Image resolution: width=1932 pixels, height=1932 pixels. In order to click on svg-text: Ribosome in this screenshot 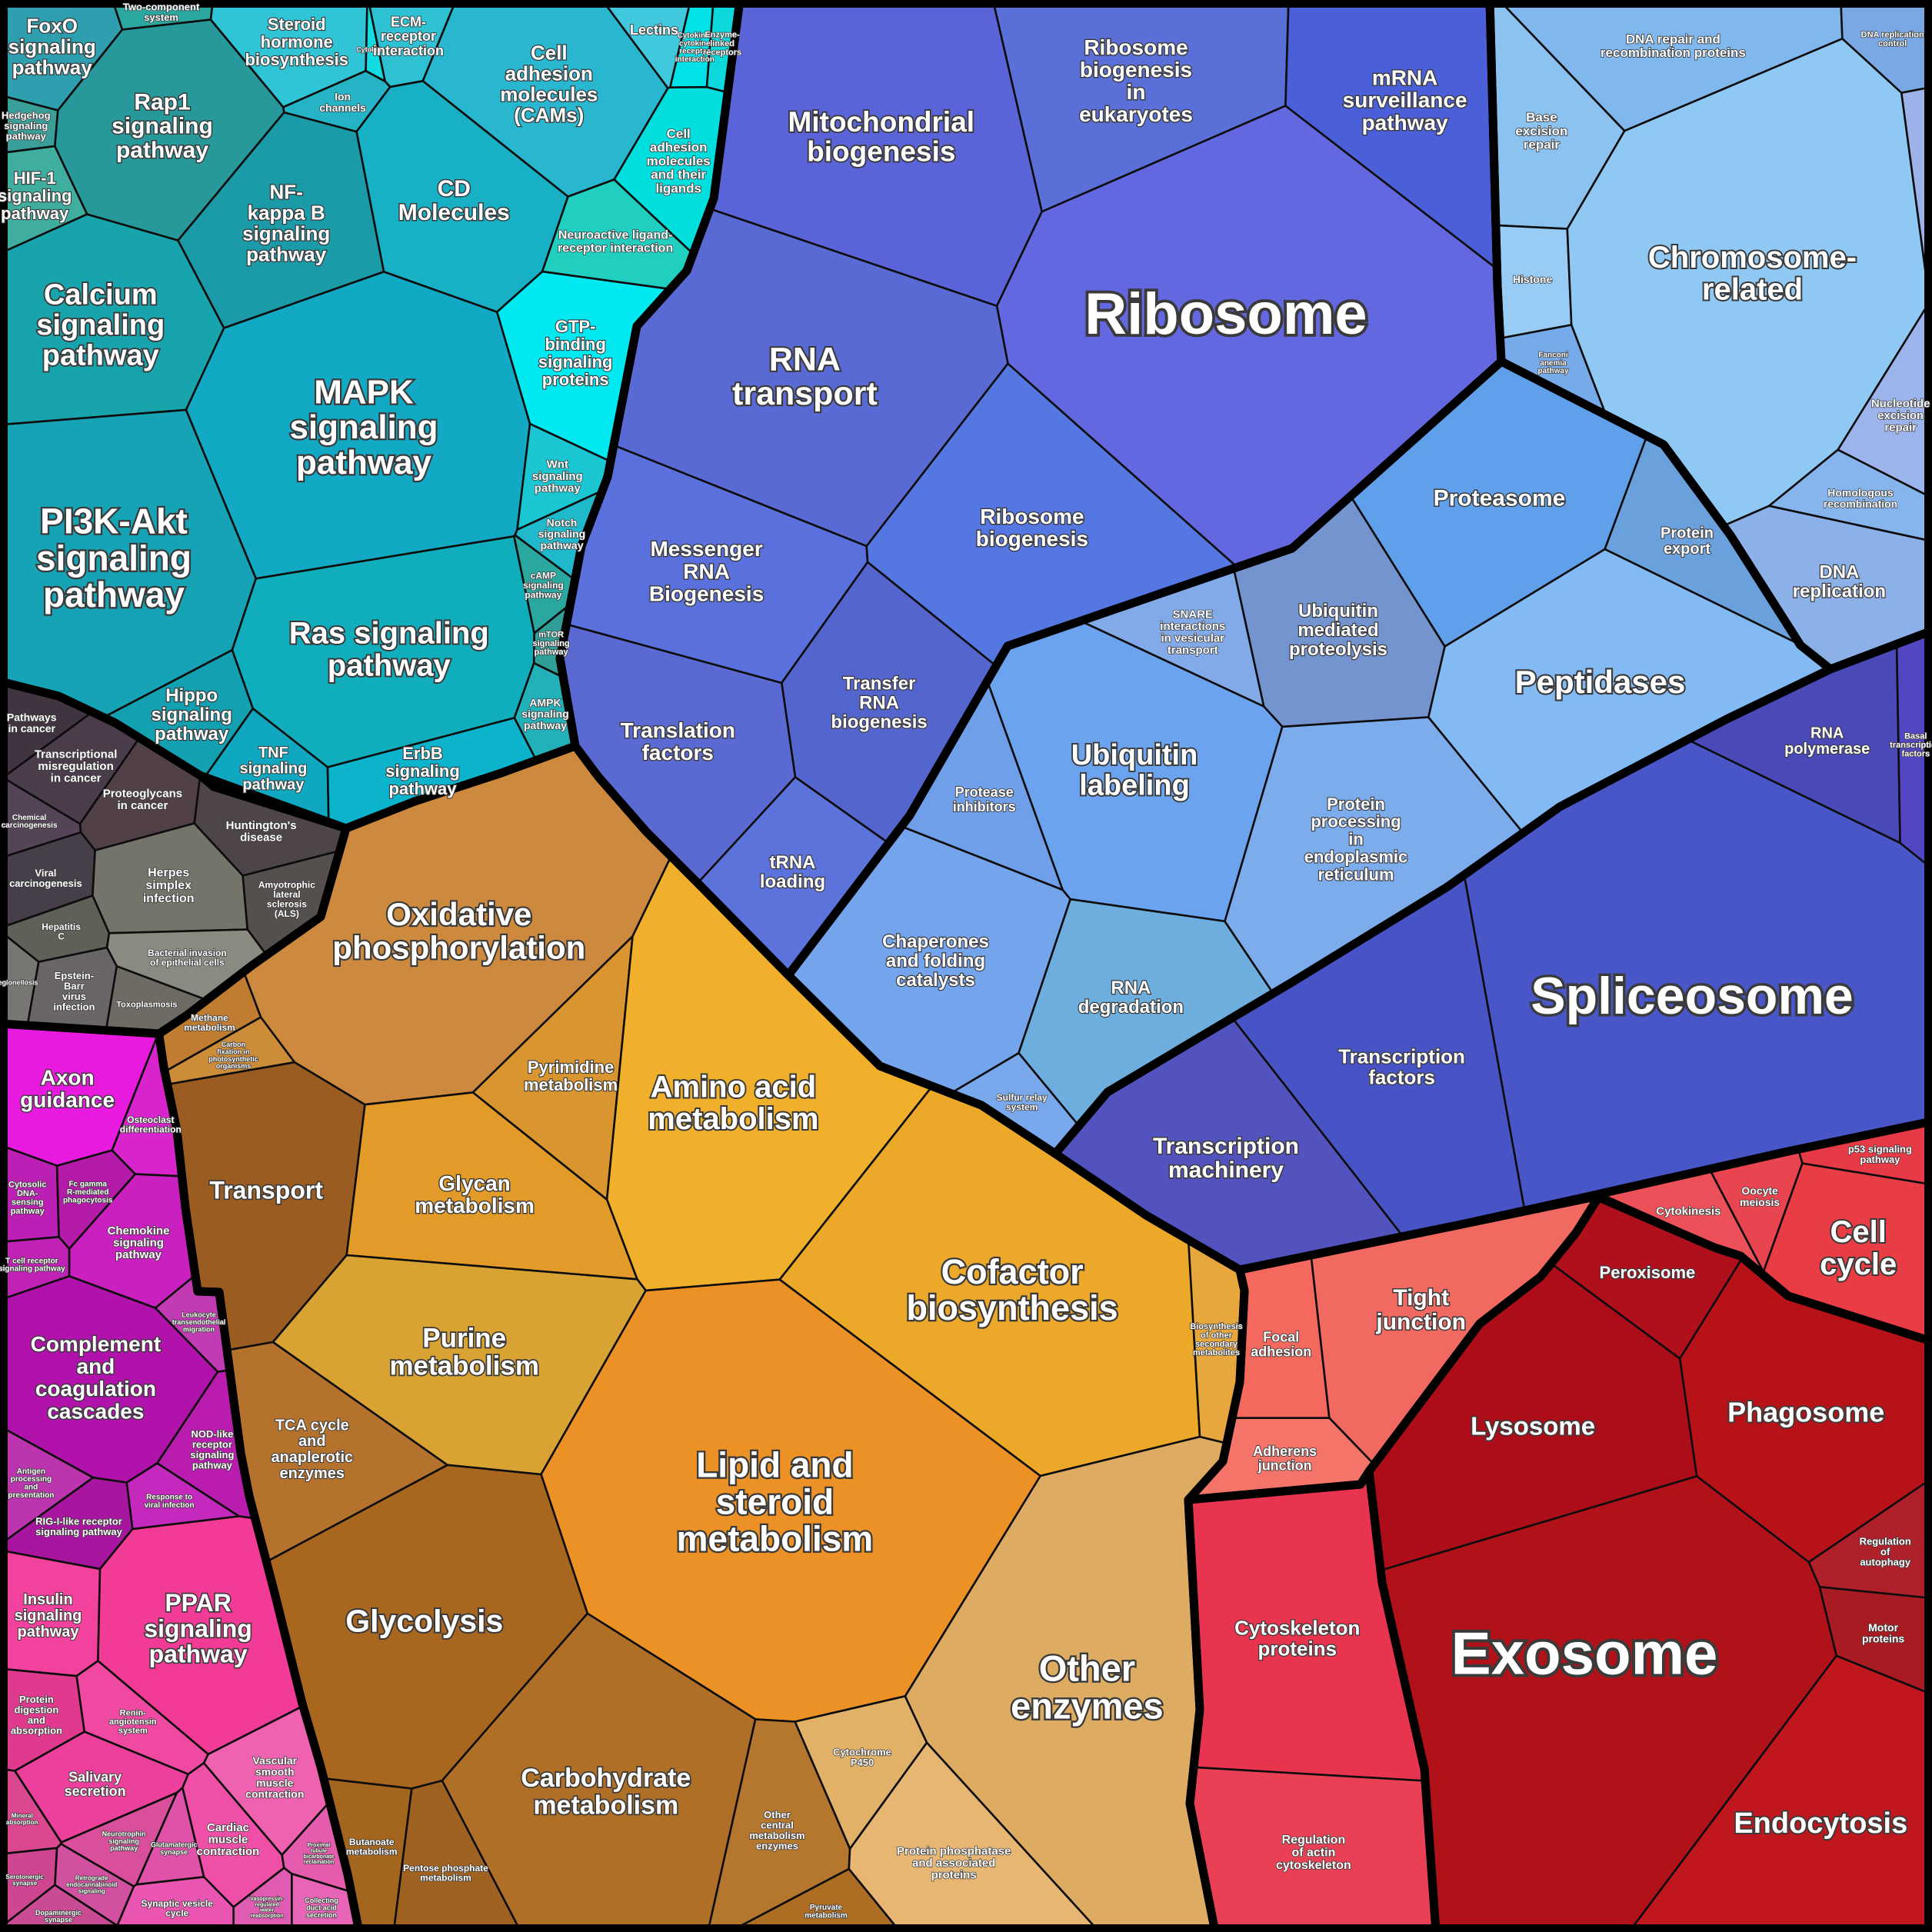, I will do `click(1225, 314)`.